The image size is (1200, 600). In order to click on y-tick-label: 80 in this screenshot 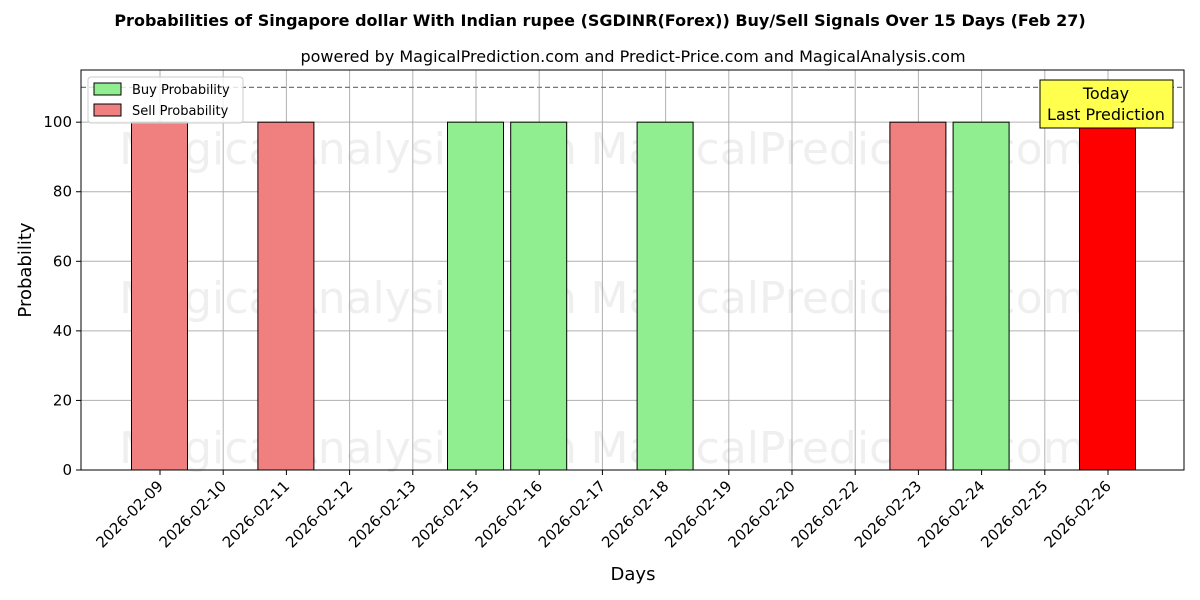, I will do `click(62, 192)`.